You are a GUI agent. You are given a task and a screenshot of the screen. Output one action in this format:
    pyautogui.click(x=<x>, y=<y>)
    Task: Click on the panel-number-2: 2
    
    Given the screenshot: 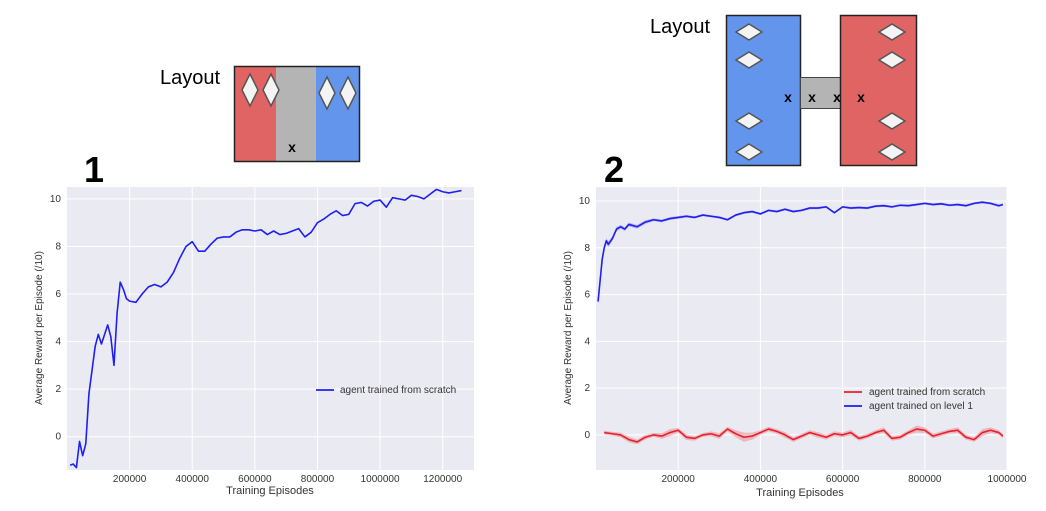 What is the action you would take?
    pyautogui.click(x=614, y=169)
    